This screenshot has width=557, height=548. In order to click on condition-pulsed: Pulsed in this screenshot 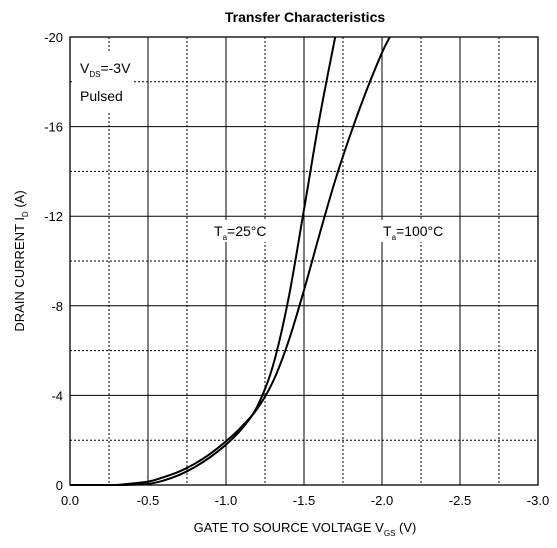, I will do `click(101, 96)`.